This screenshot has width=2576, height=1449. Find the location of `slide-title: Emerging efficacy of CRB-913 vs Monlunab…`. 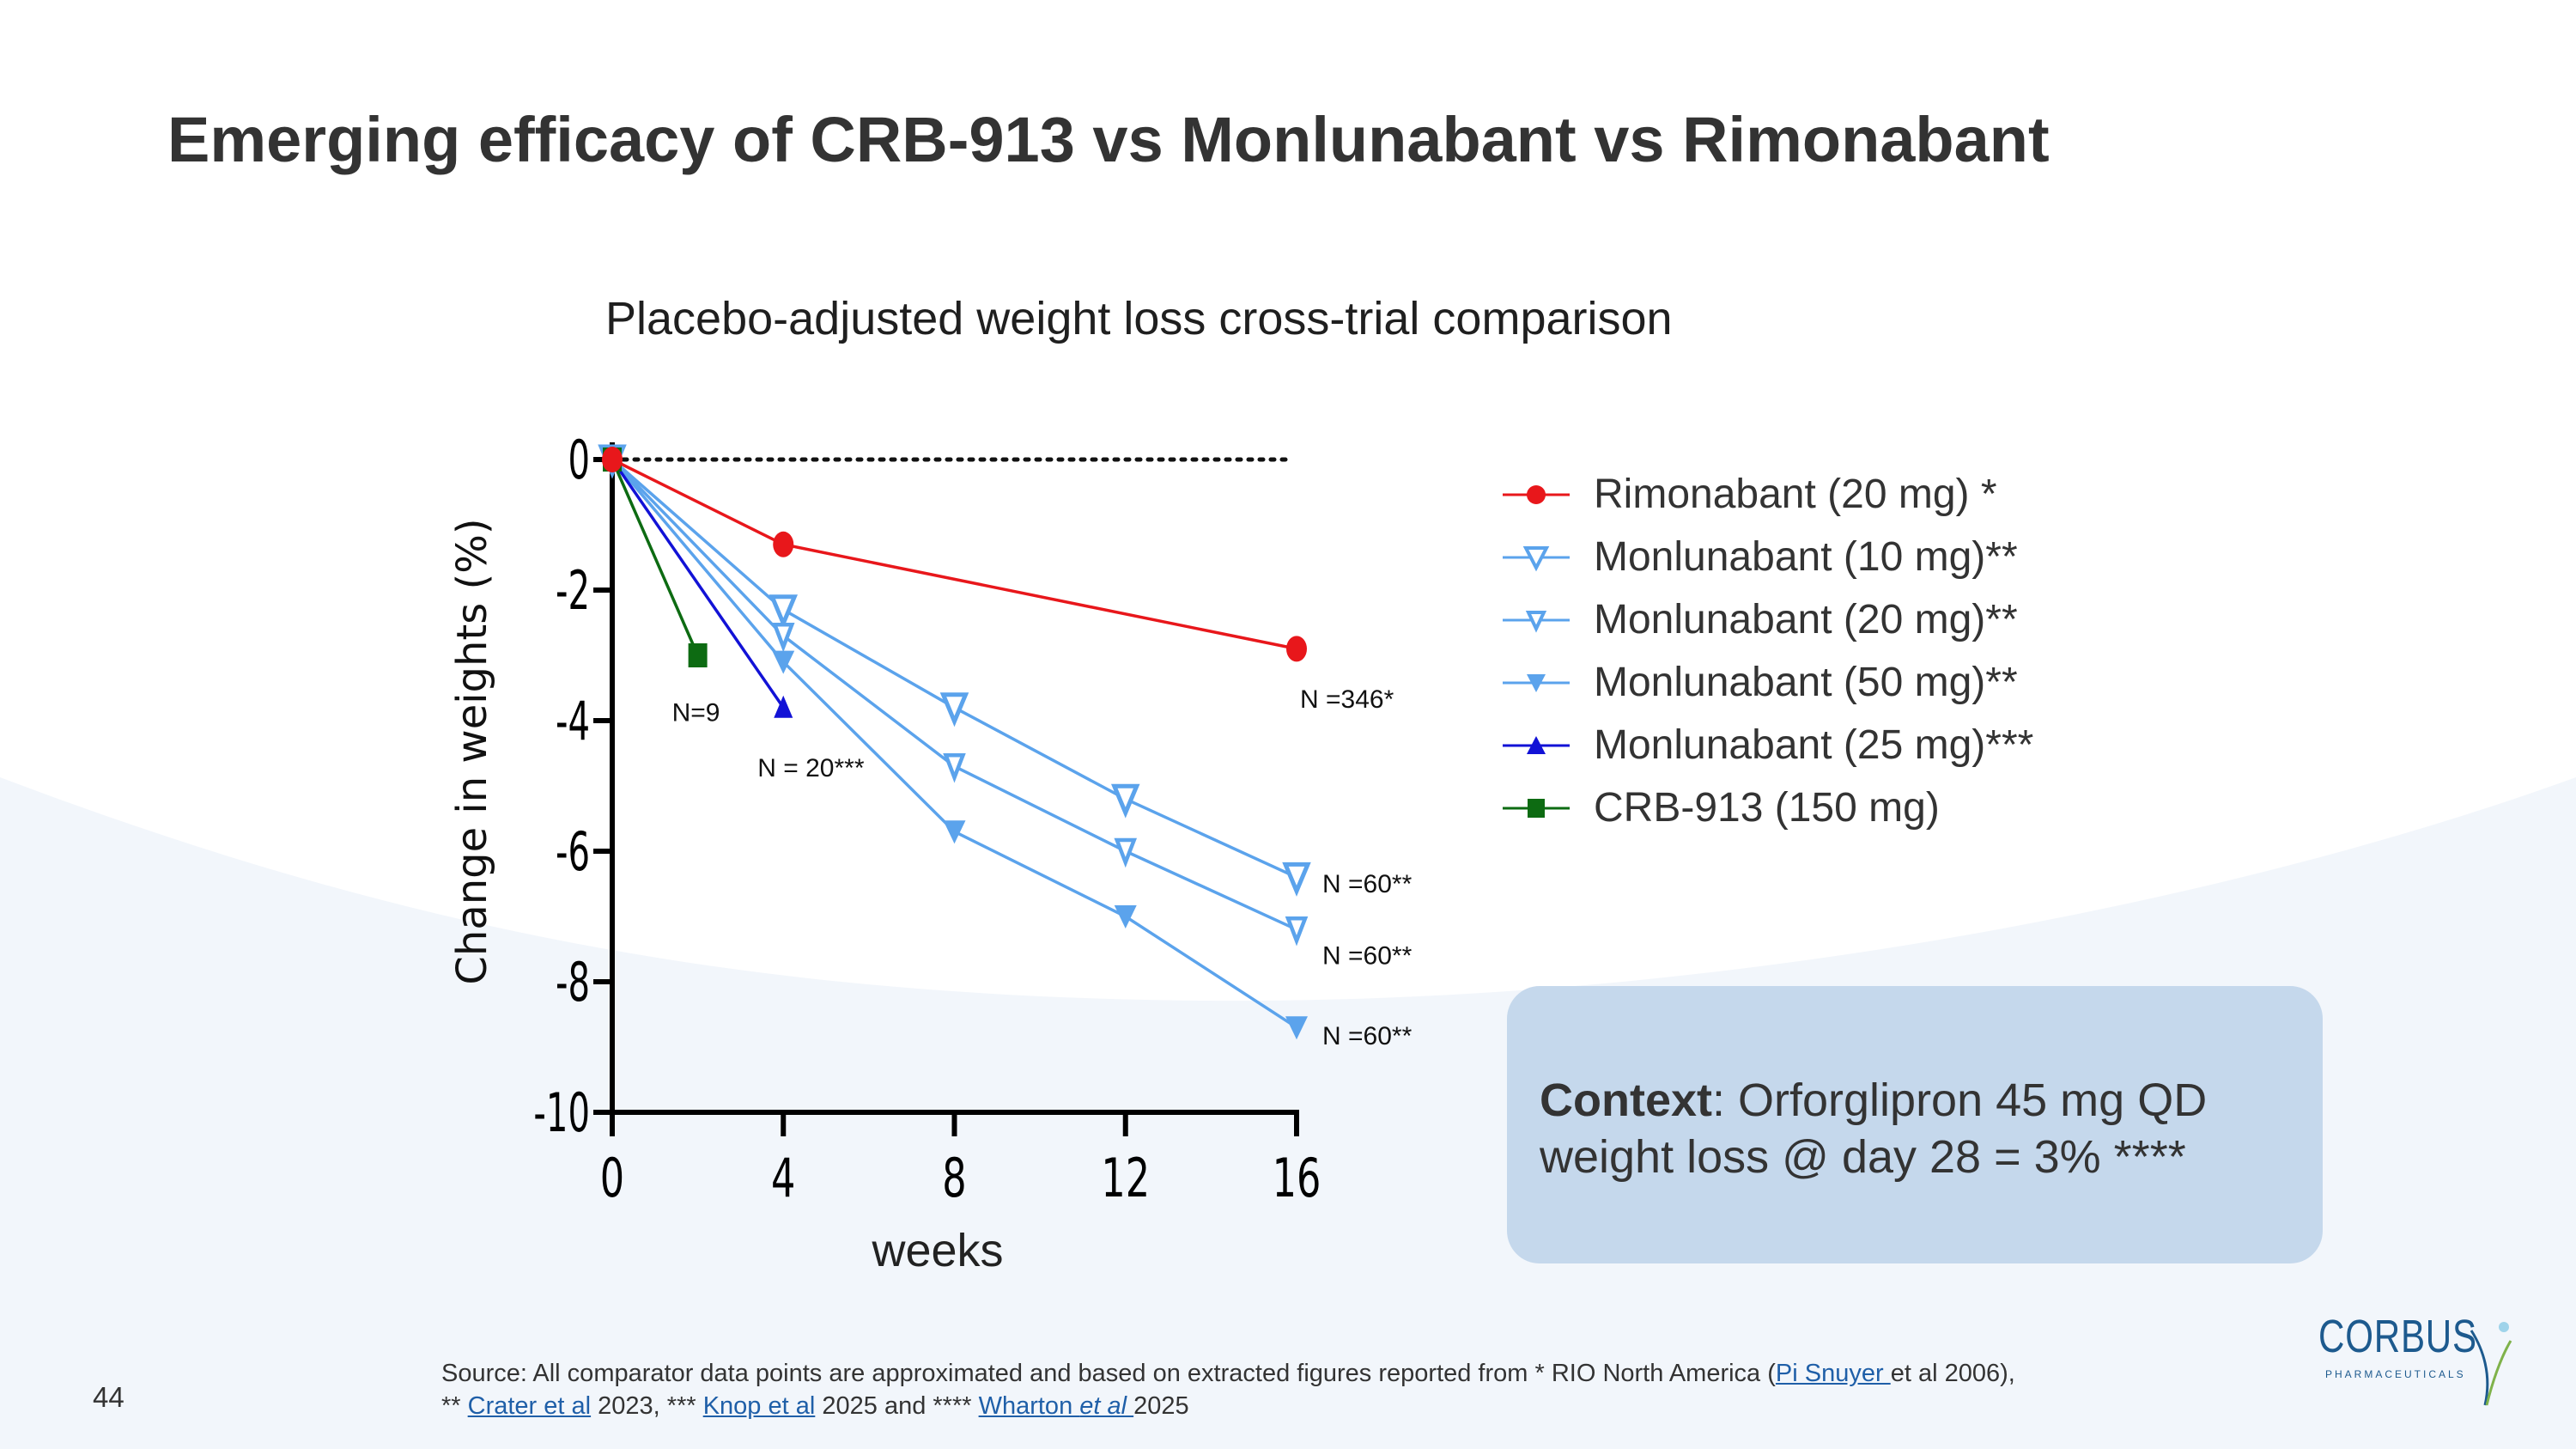

slide-title: Emerging efficacy of CRB-913 vs Monlunab… is located at coordinates (1108, 139).